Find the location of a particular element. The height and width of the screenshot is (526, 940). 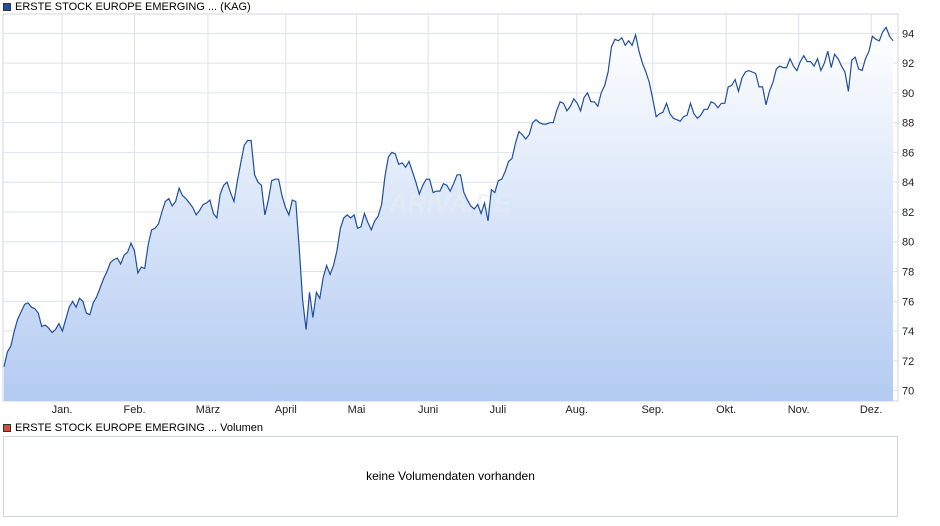

x-tick-label: April is located at coordinates (286, 410).